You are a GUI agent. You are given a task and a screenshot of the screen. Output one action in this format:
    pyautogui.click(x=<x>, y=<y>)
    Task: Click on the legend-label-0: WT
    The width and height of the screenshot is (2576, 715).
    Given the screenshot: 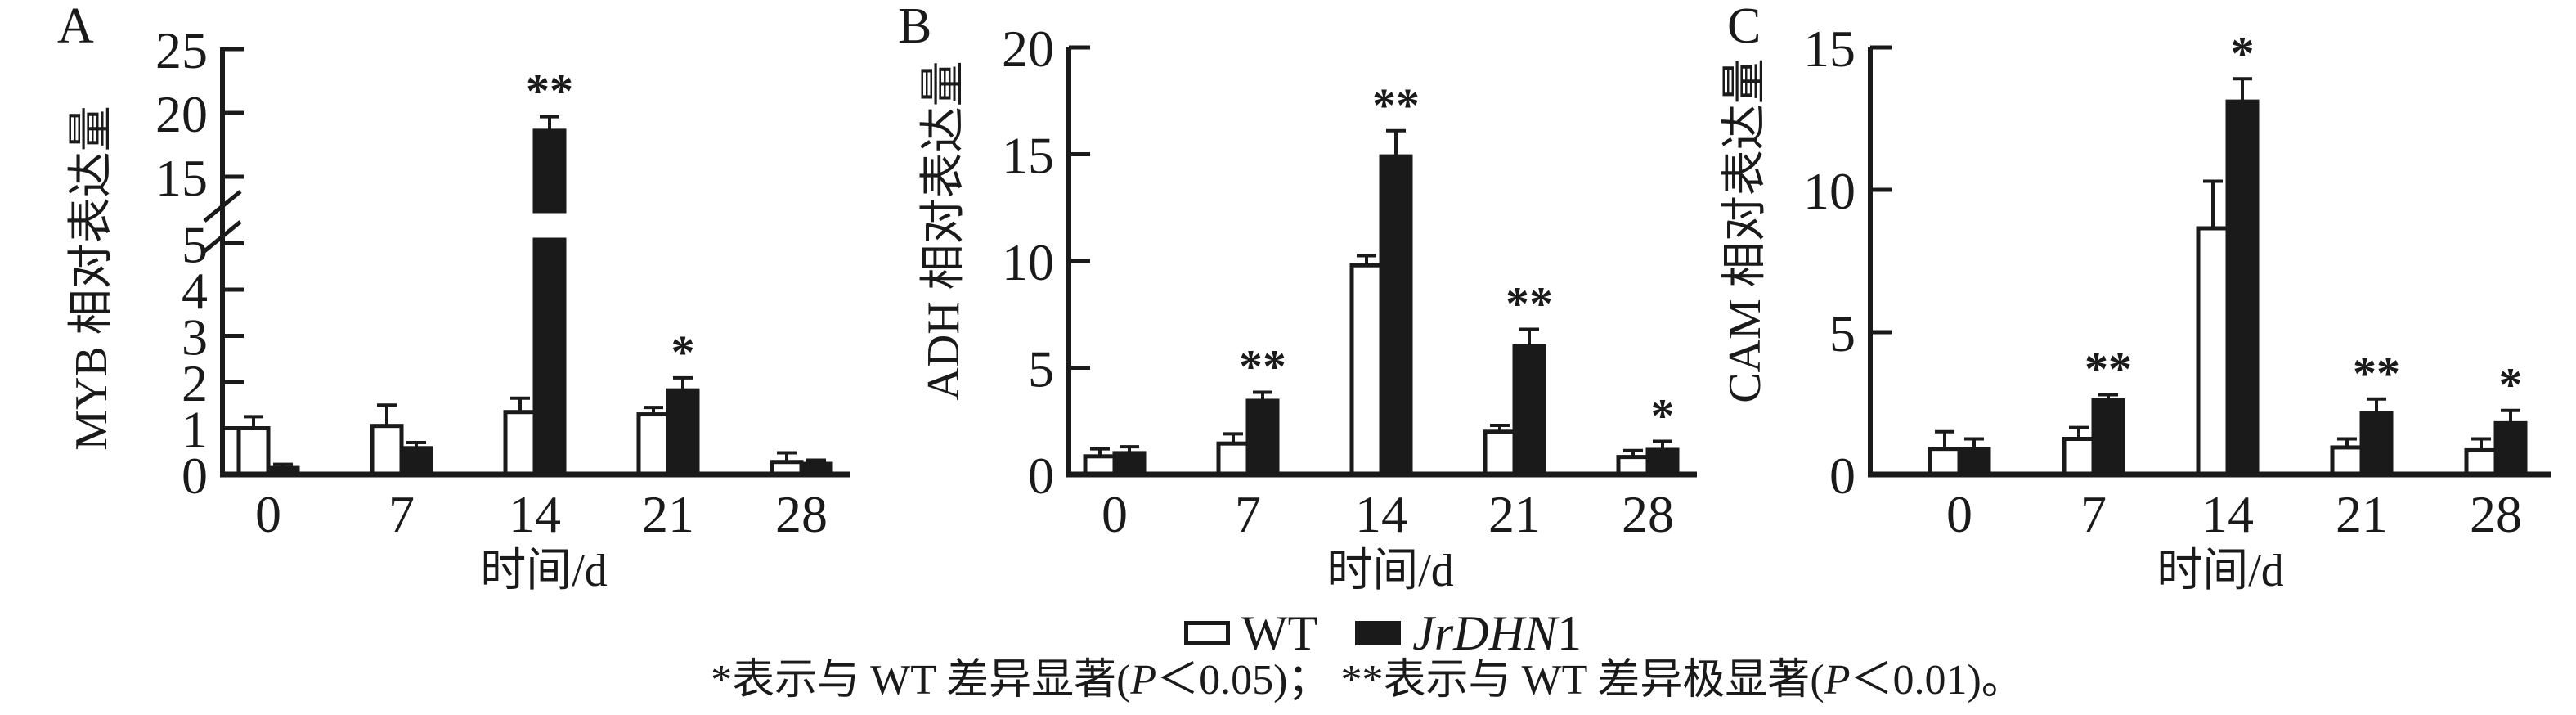 What is the action you would take?
    pyautogui.click(x=1279, y=633)
    